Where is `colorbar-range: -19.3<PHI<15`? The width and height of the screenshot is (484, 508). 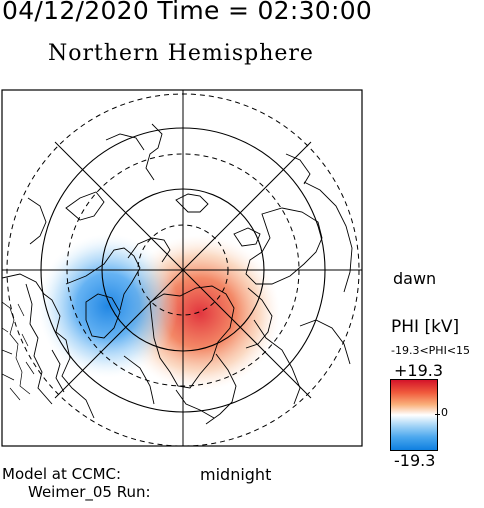 colorbar-range: -19.3<PHI<15 is located at coordinates (431, 350).